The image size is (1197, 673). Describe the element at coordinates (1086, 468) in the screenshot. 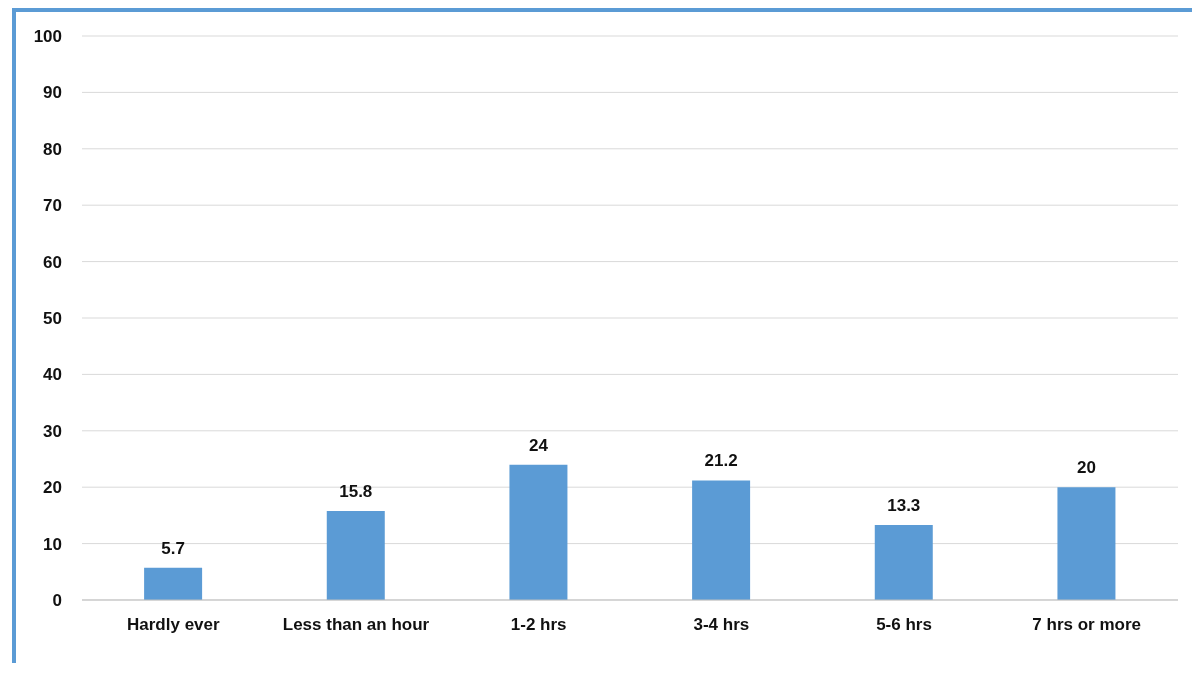

I see `data-label: 20` at that location.